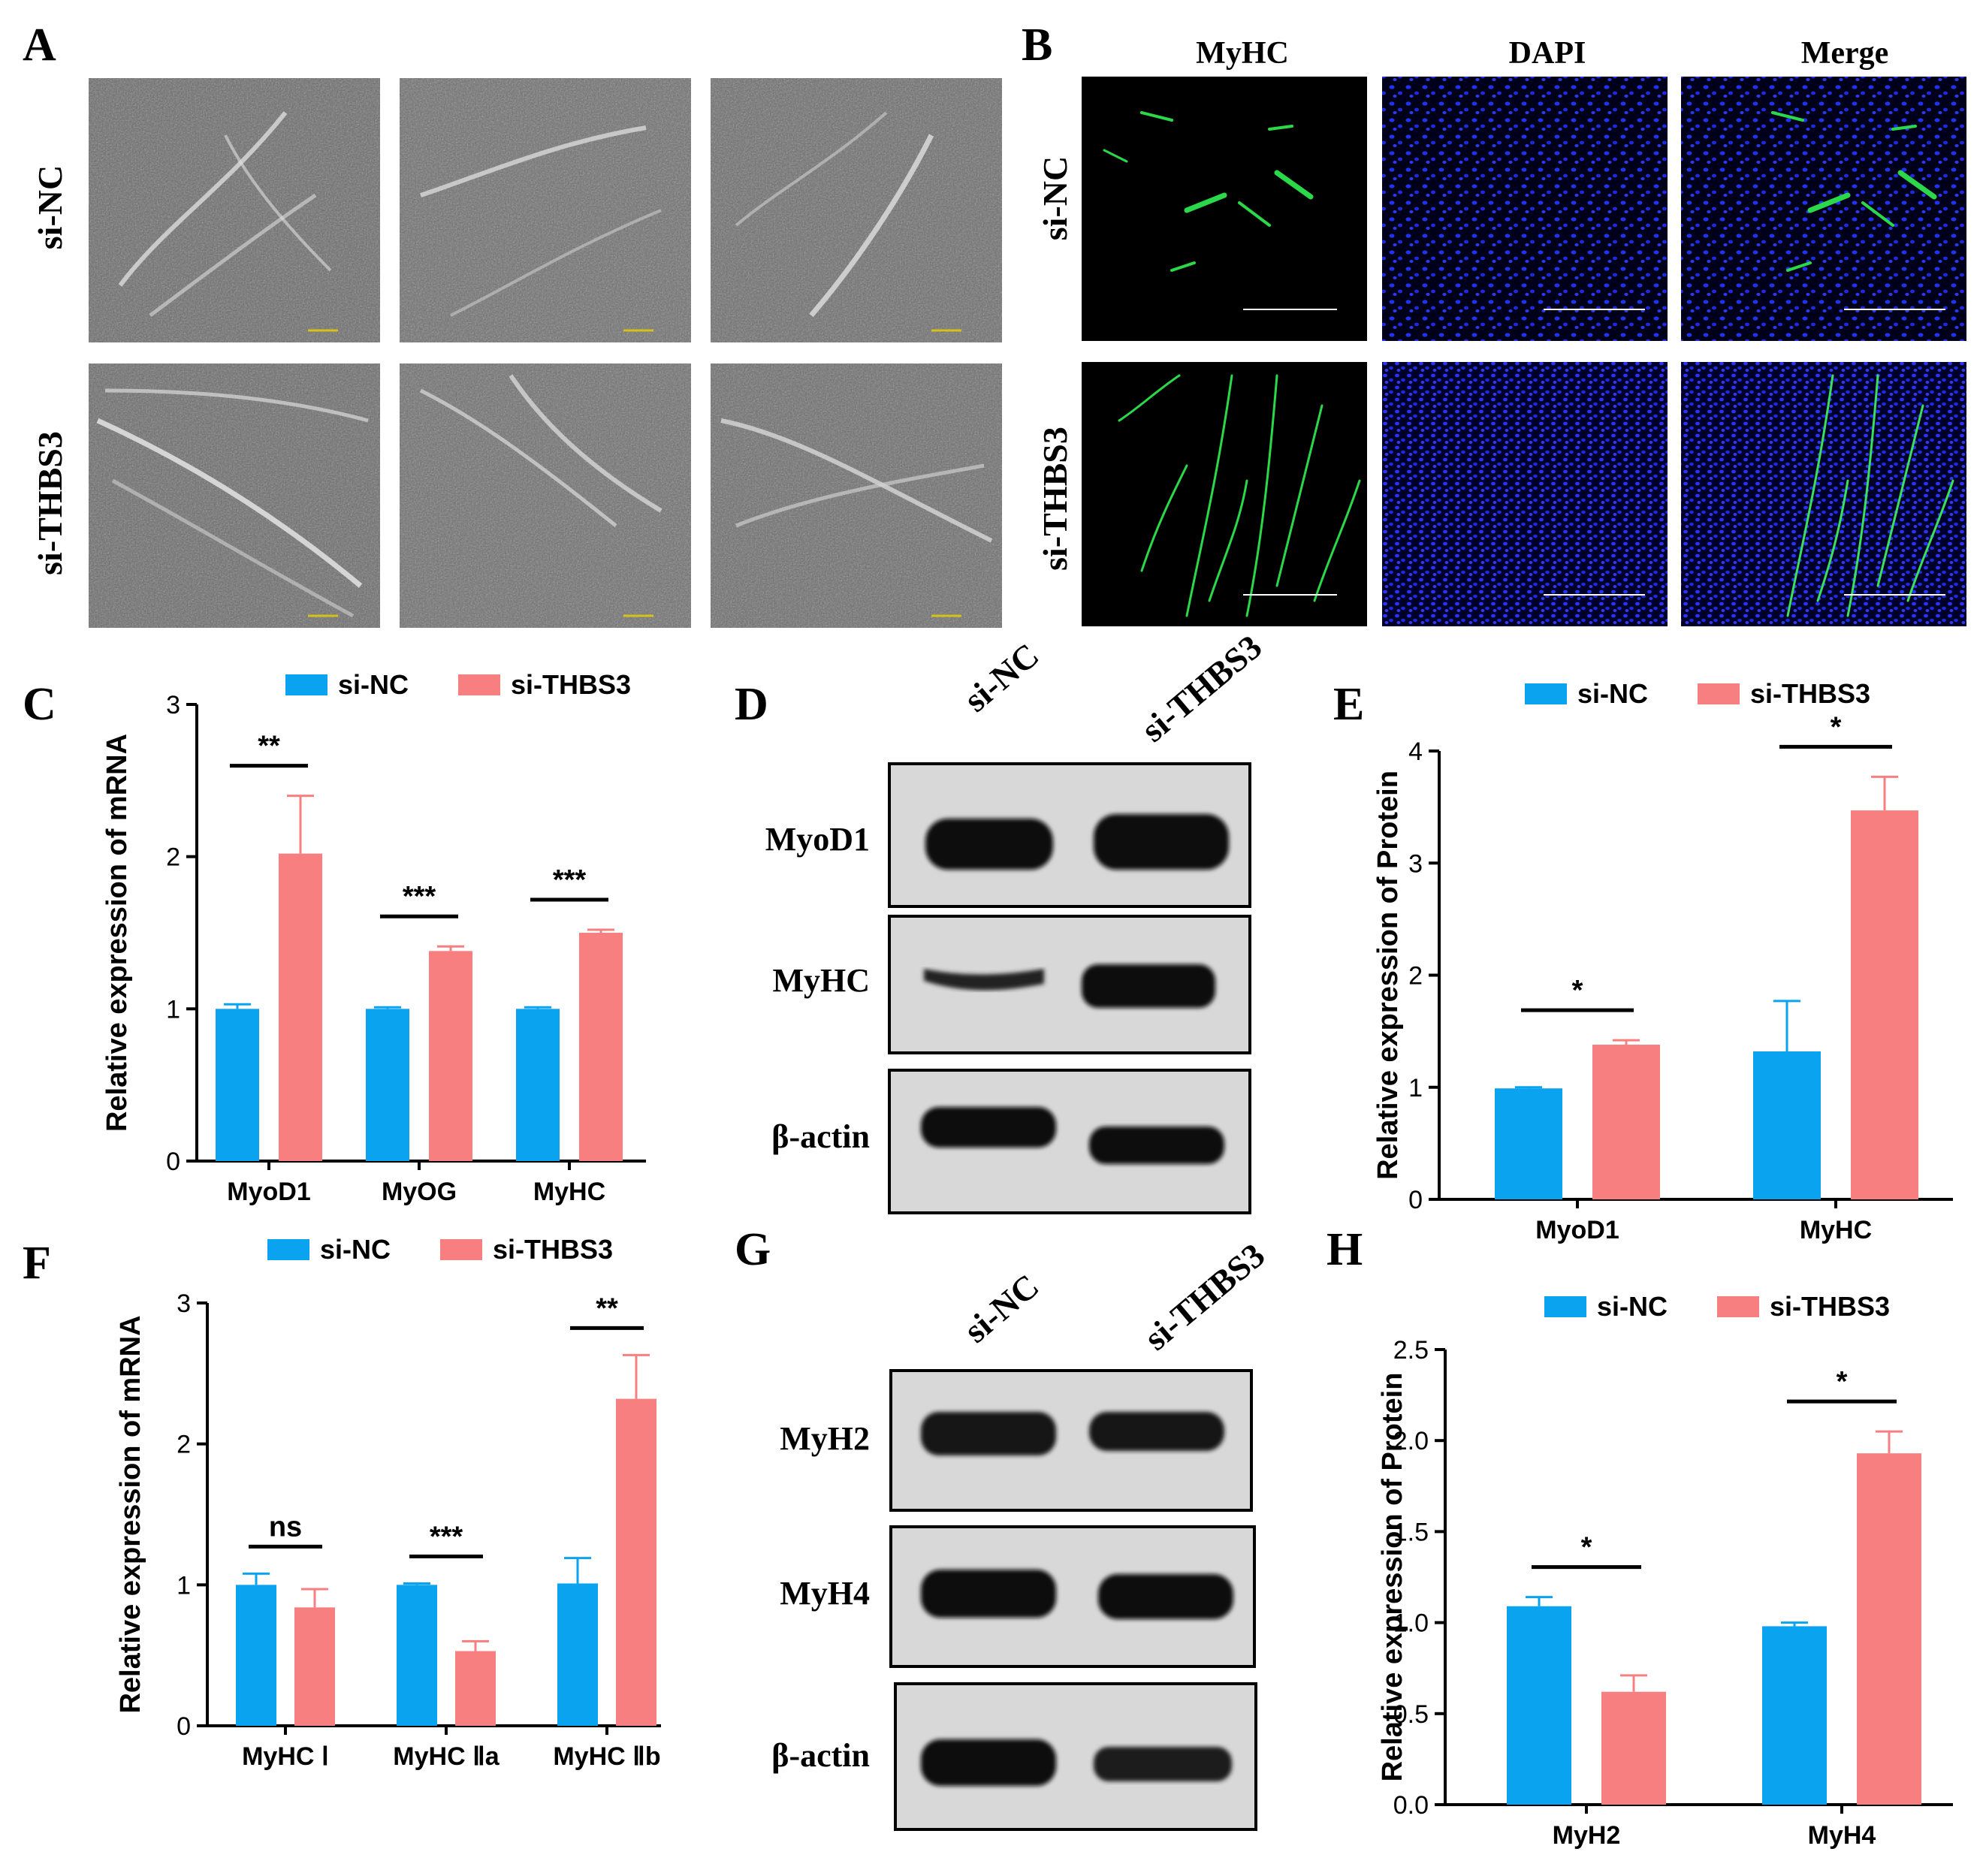 The image size is (1986, 1876). What do you see at coordinates (517, 353) in the screenshot?
I see `panel-a: si-NC si-THBS3` at bounding box center [517, 353].